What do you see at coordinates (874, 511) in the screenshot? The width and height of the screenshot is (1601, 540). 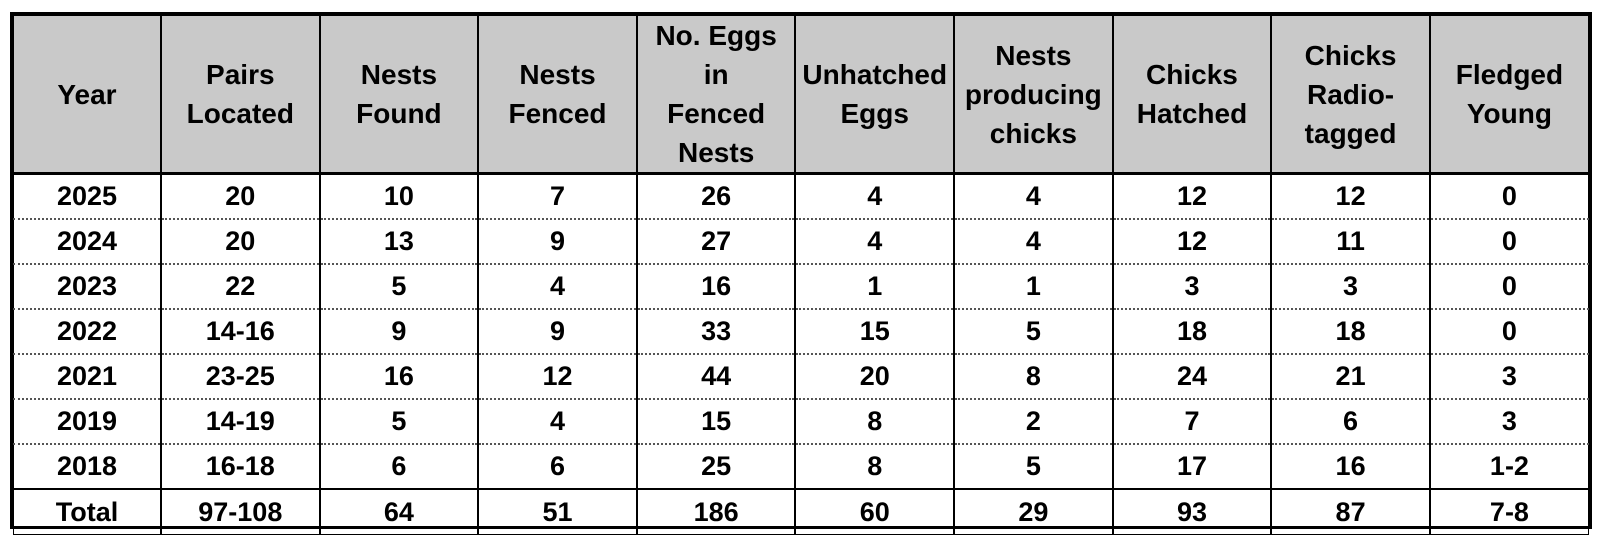 I see `total-cell: 60` at bounding box center [874, 511].